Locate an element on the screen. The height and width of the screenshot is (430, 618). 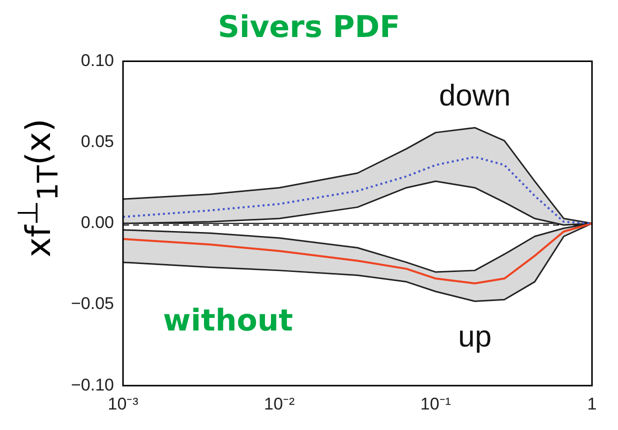
x-tick-label: 1 is located at coordinates (592, 404).